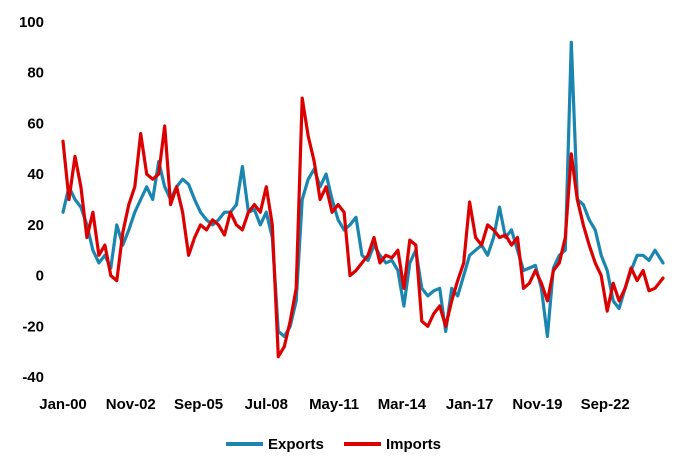 This screenshot has width=685, height=476. Describe the element at coordinates (35, 225) in the screenshot. I see `y-tick-label: 20` at that location.